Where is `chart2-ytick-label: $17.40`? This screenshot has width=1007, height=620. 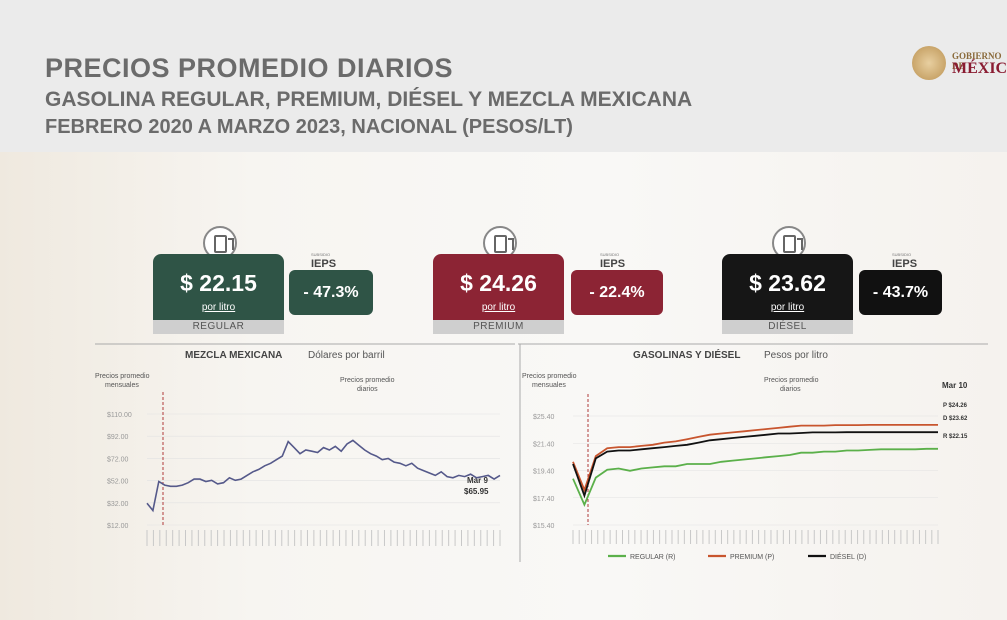 chart2-ytick-label: $17.40 is located at coordinates (544, 499).